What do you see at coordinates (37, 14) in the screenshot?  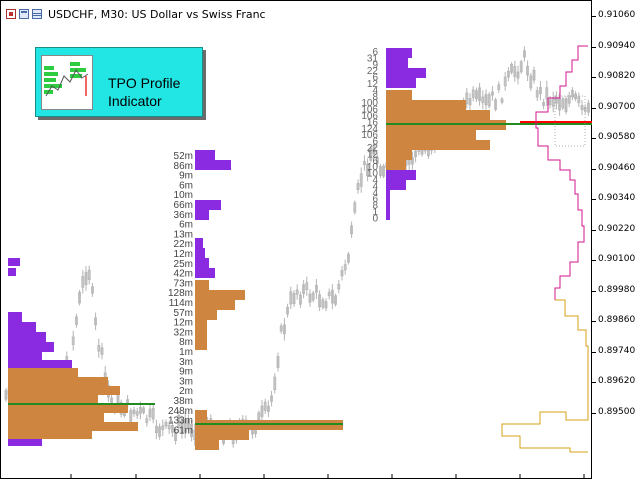 I see `grid-icon` at bounding box center [37, 14].